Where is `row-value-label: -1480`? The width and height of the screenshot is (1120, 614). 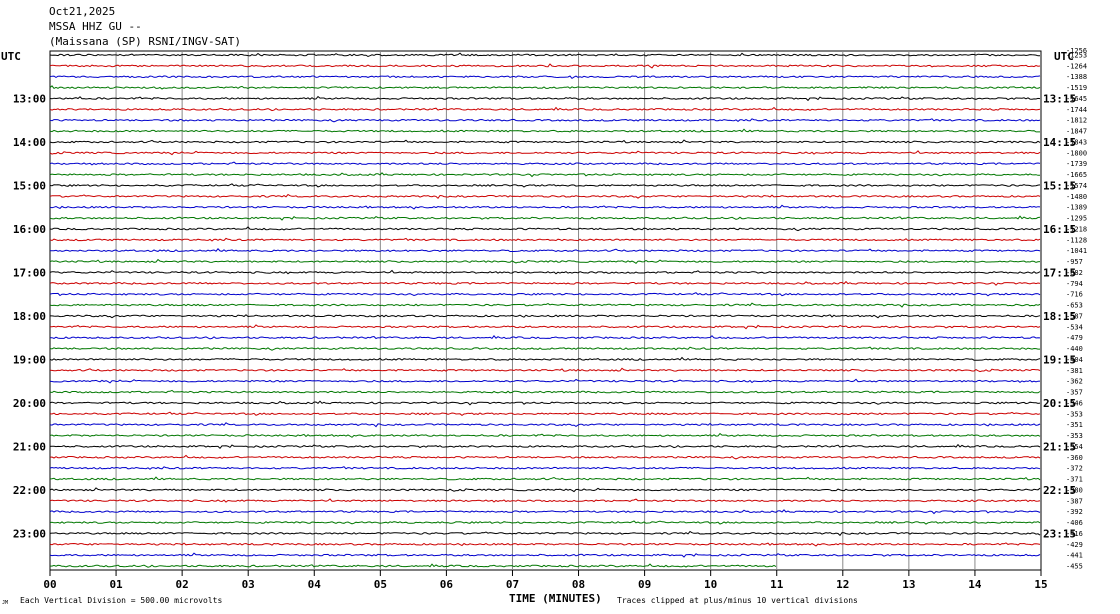 row-value-label: -1480 is located at coordinates (1076, 197).